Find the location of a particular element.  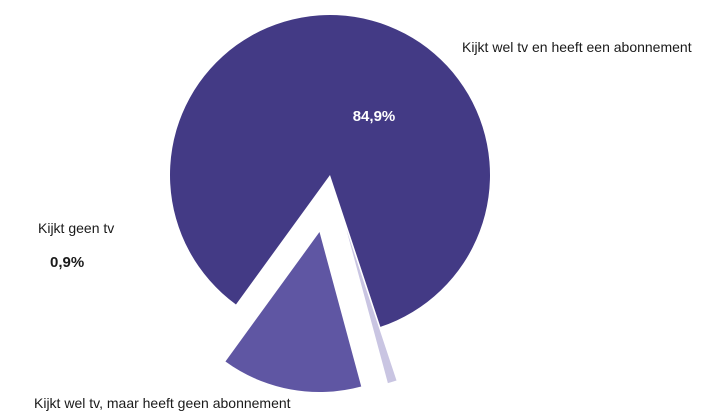

slice-label-geen-abonnement: Kijkt wel tv, maar heeft geen abonnement is located at coordinates (162, 403).